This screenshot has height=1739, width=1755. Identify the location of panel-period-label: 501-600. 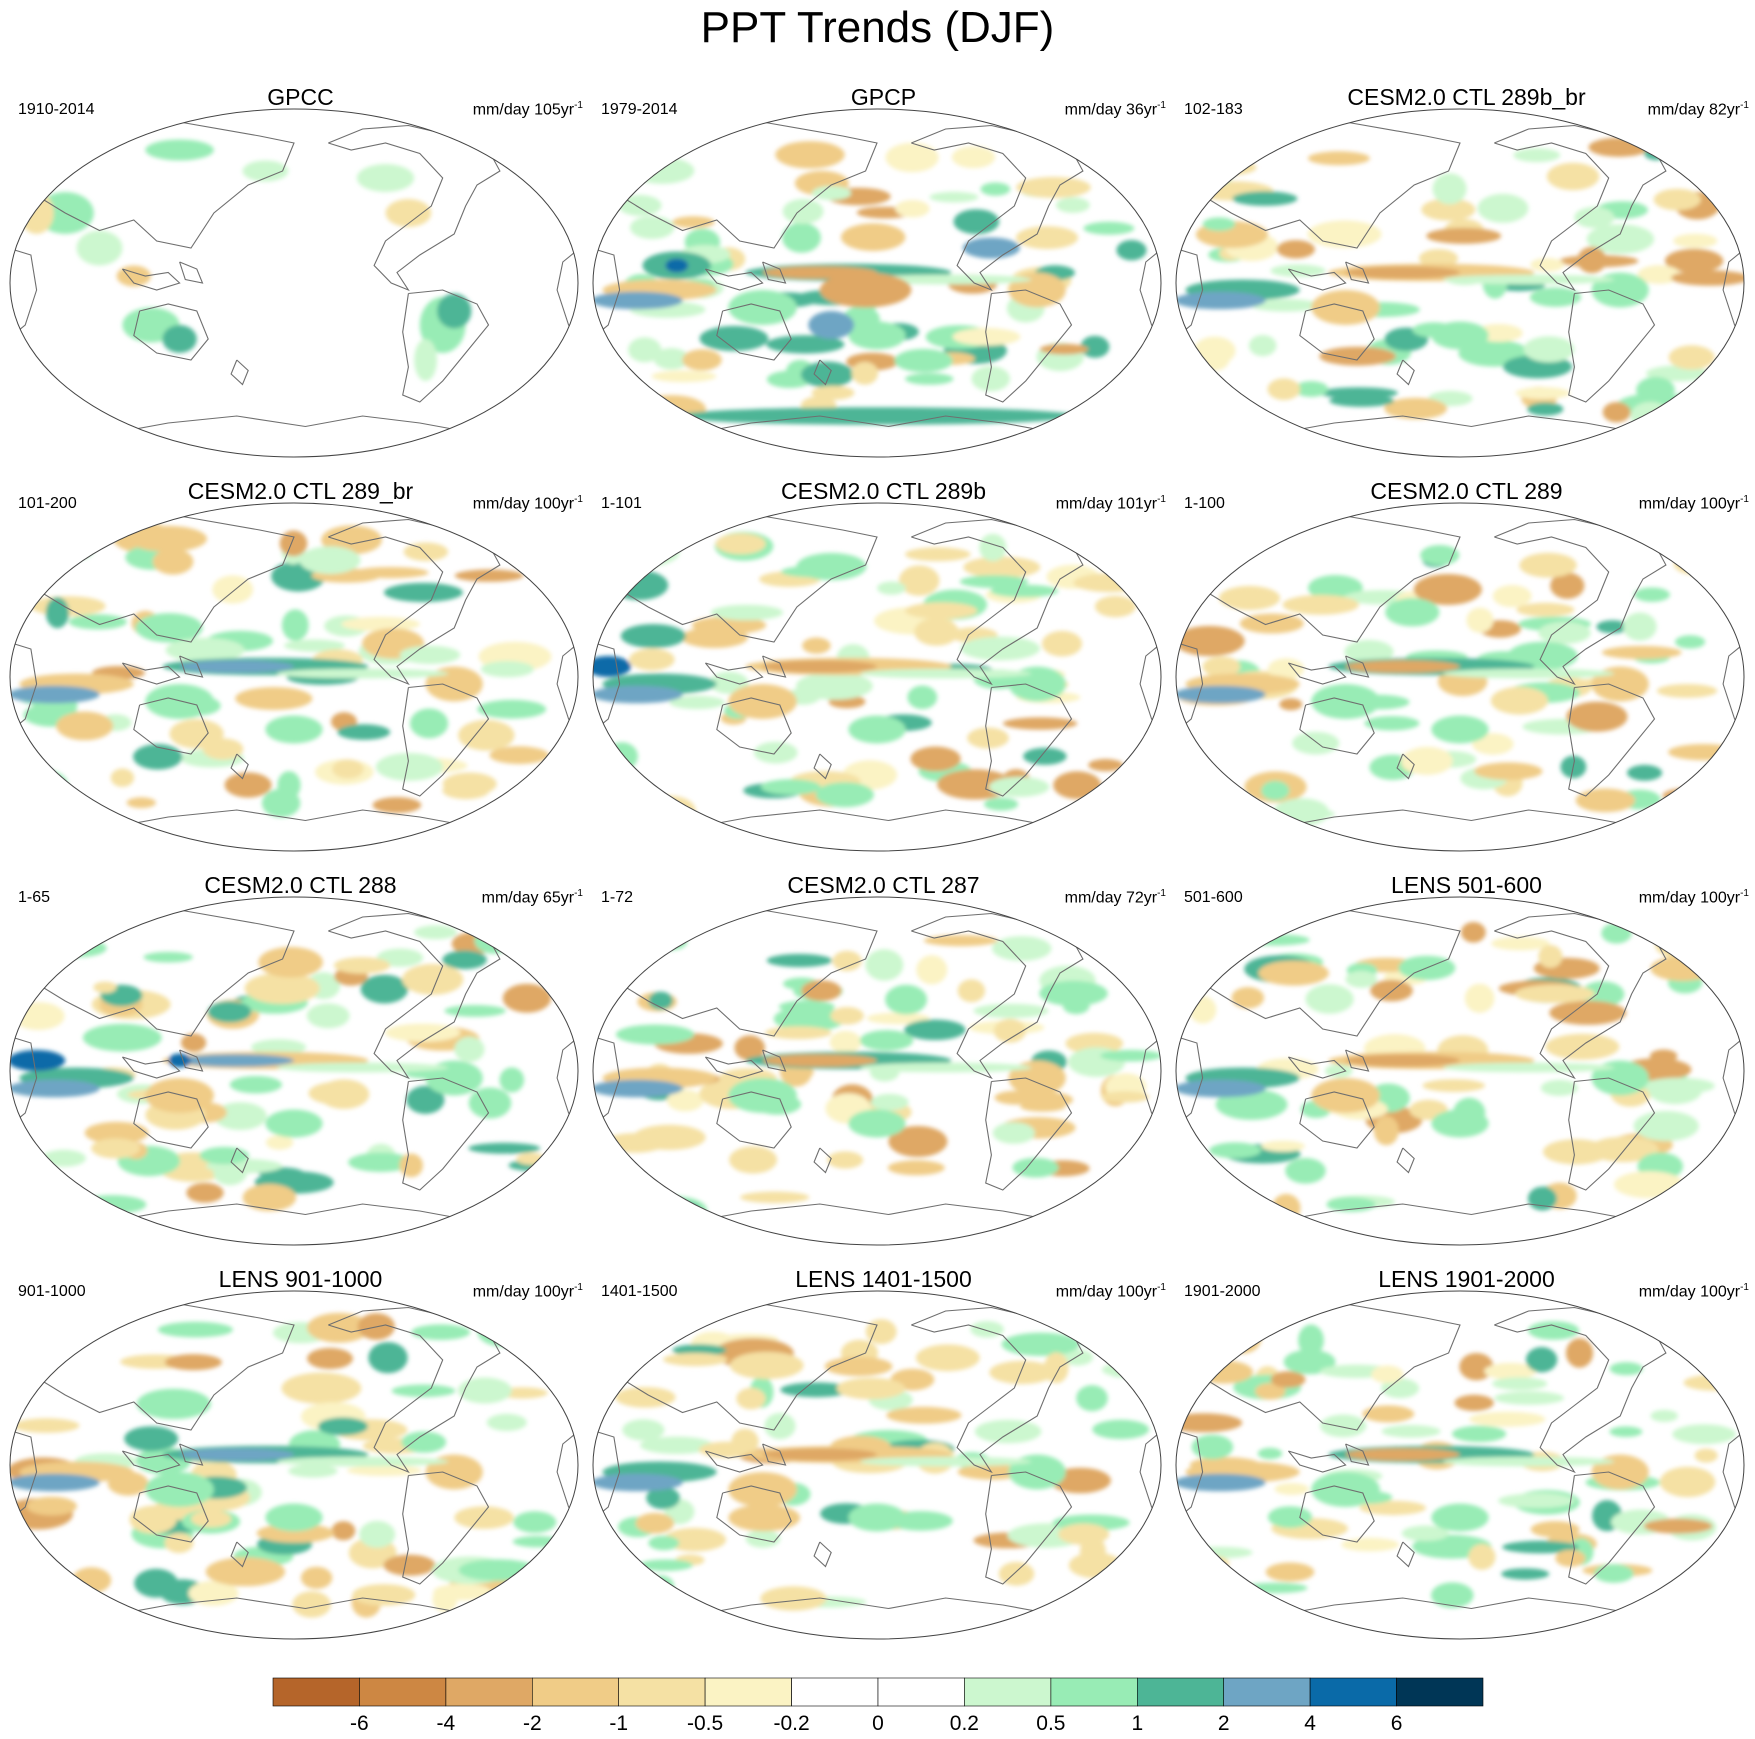
(1213, 897).